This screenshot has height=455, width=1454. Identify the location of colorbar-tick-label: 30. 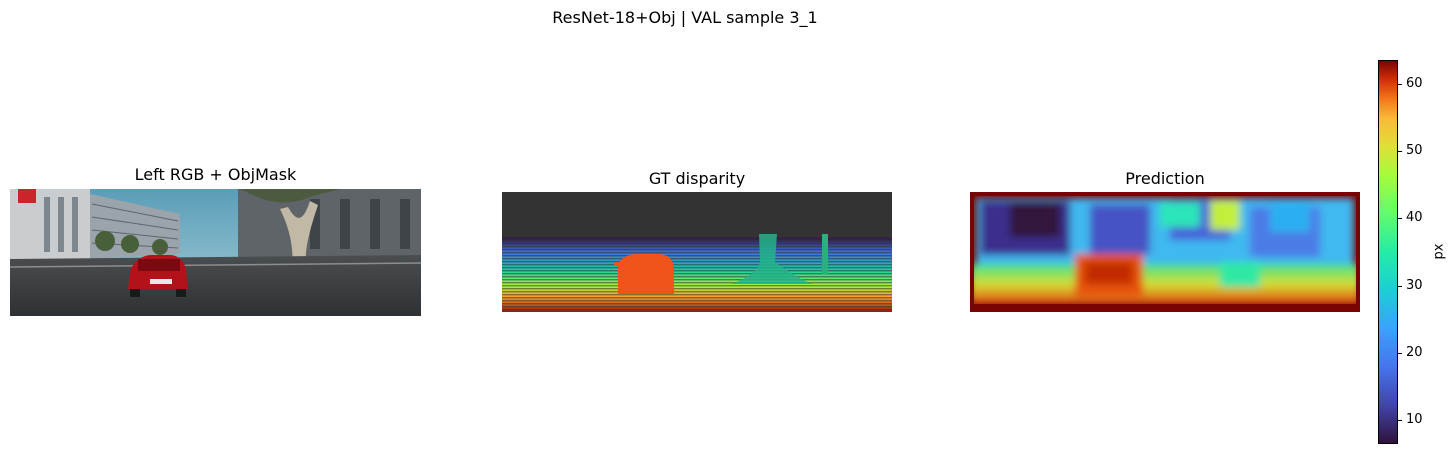
(1414, 285).